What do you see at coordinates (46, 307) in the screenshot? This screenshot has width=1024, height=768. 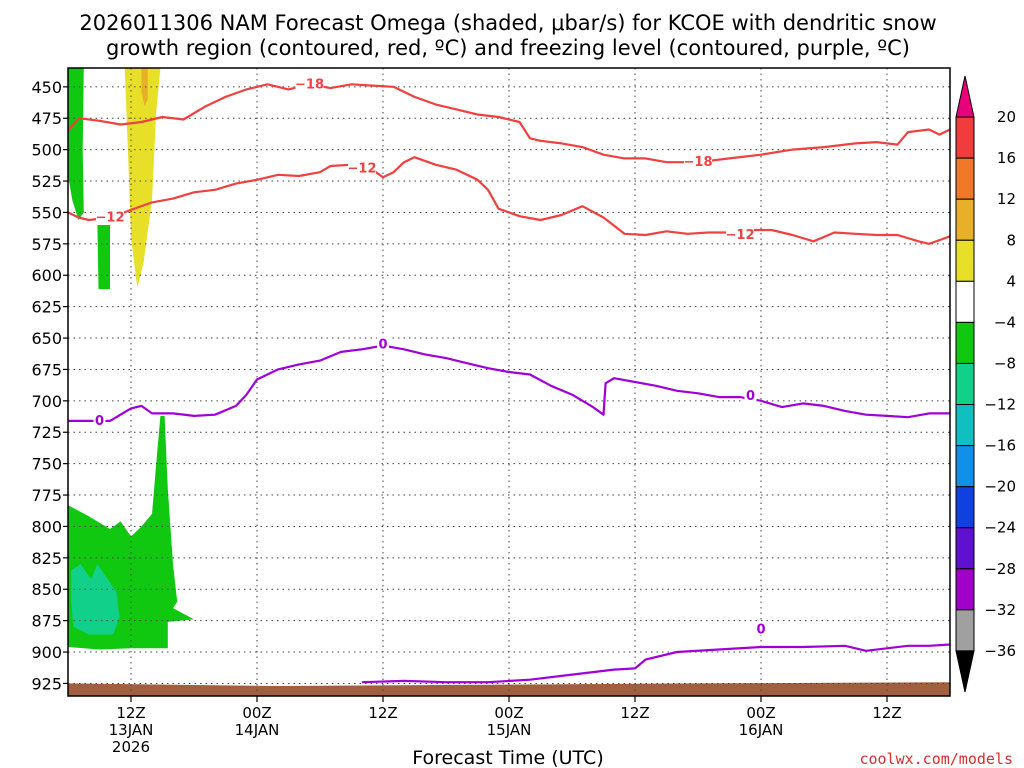 I see `y-tick-label: 625` at bounding box center [46, 307].